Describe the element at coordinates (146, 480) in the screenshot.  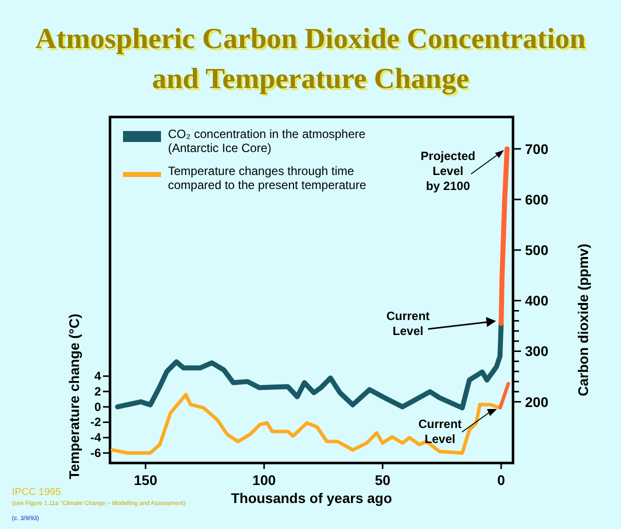
I see `x-tick-label: 150` at that location.